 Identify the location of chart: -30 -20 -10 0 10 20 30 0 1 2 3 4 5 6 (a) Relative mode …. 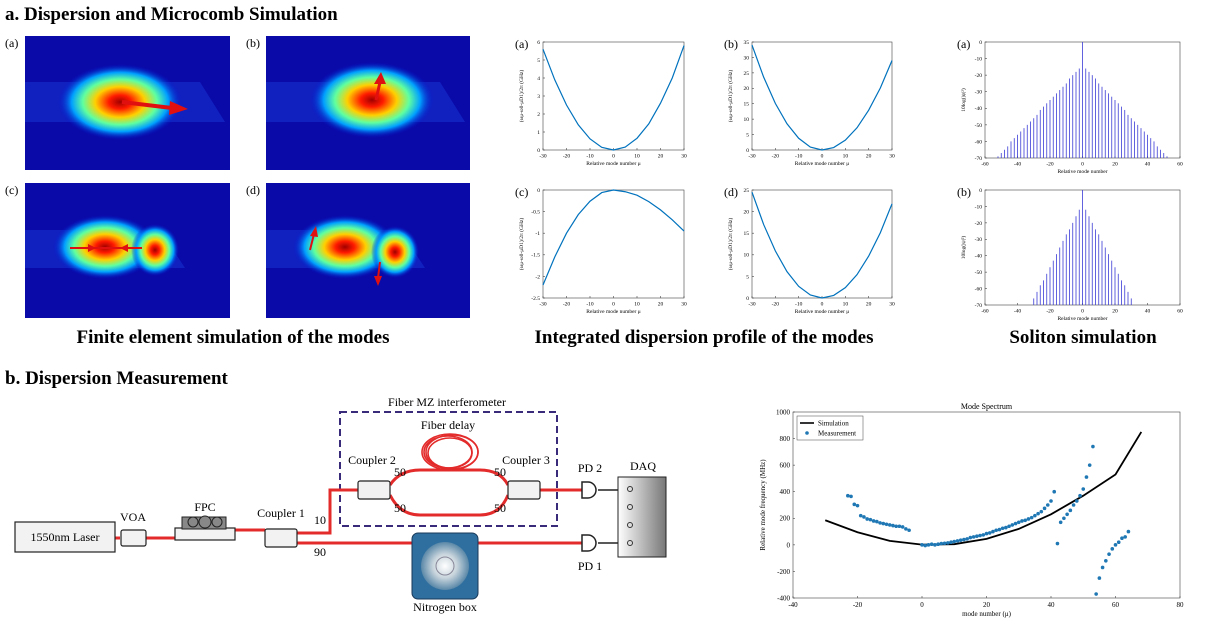
(601, 102).